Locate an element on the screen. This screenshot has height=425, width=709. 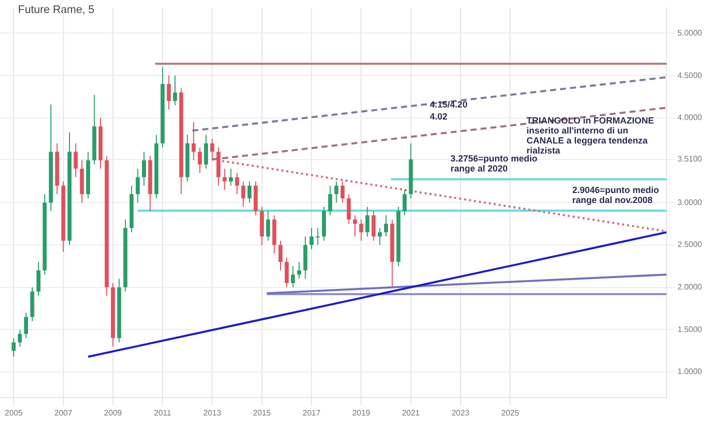
x-tick-label: 2025 is located at coordinates (510, 413).